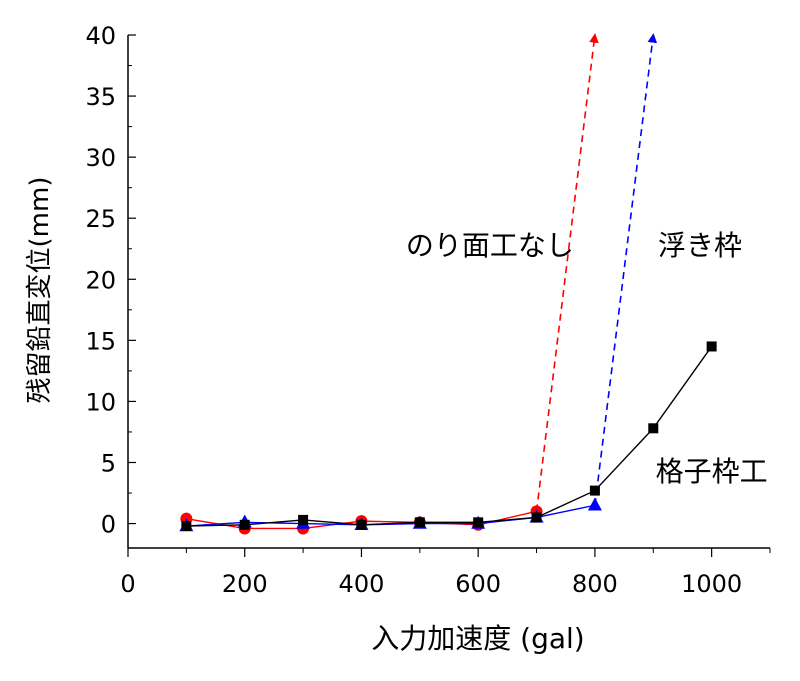 This screenshot has height=681, width=800. What do you see at coordinates (362, 584) in the screenshot?
I see `x-tick-label: 400` at bounding box center [362, 584].